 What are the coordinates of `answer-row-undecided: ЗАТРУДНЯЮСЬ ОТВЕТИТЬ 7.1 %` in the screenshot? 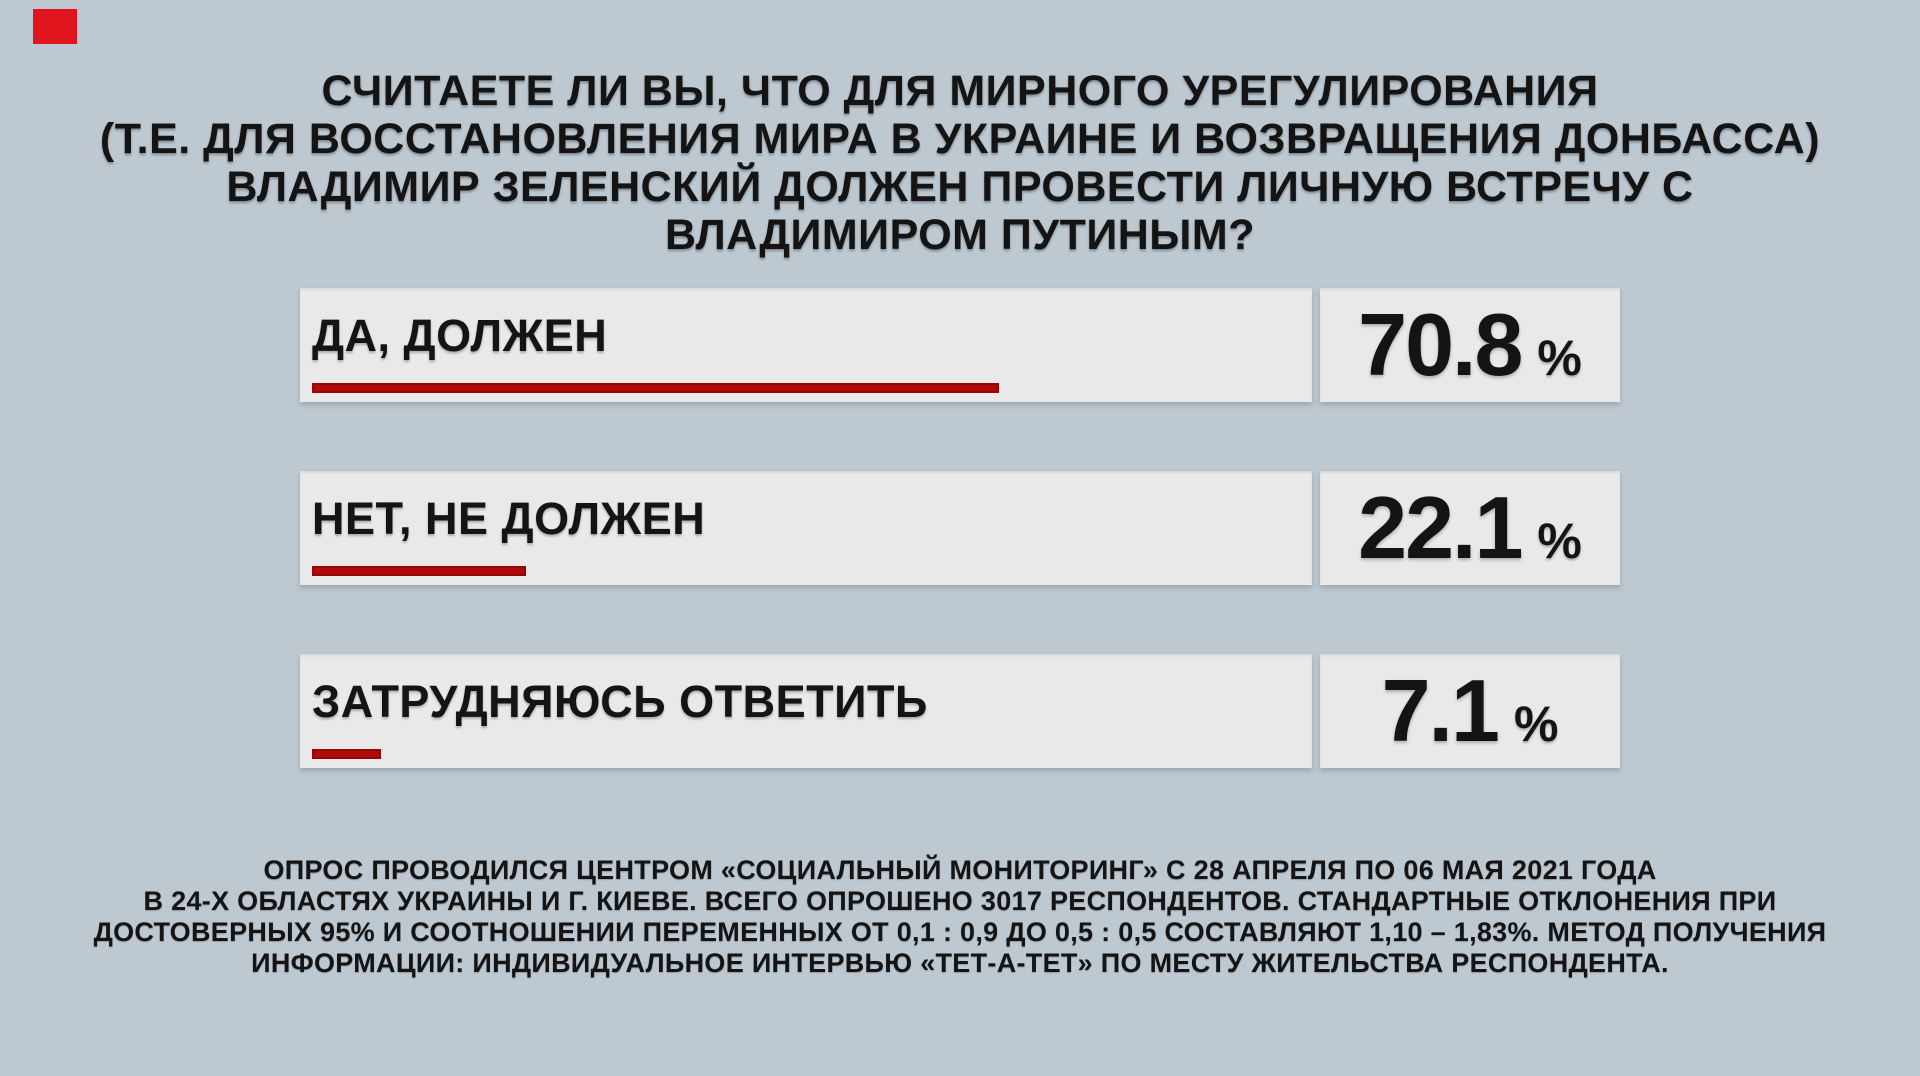 It's located at (960, 711).